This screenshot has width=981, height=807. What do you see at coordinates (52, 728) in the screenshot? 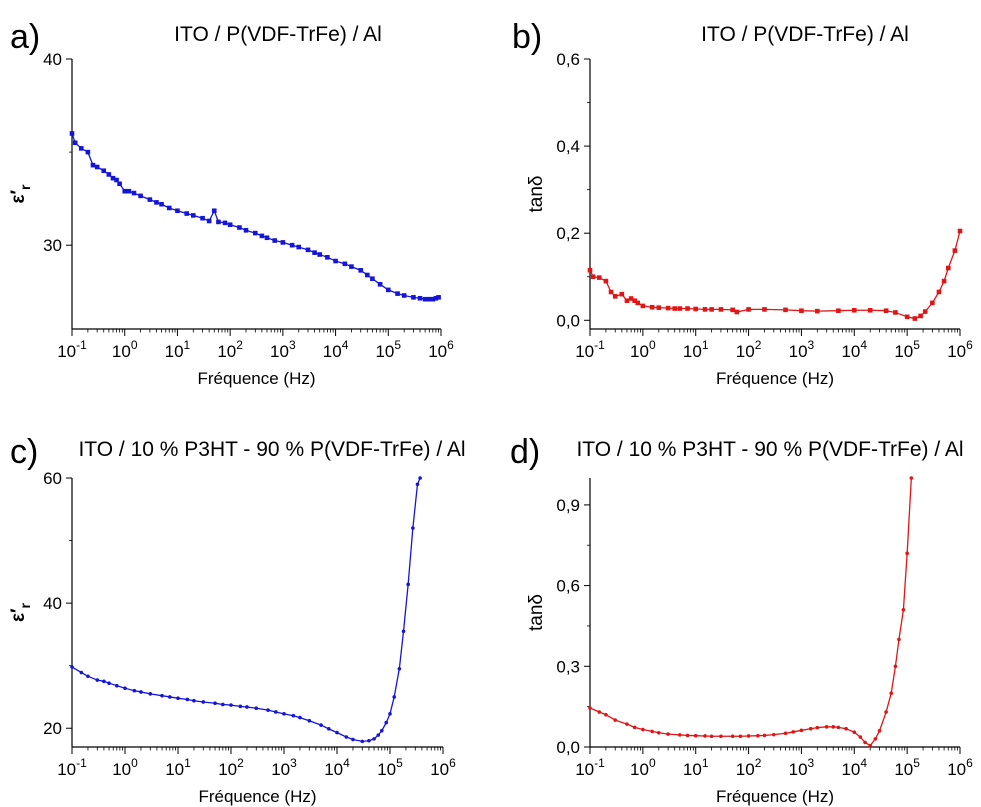
I see `y-tick-label: 20` at bounding box center [52, 728].